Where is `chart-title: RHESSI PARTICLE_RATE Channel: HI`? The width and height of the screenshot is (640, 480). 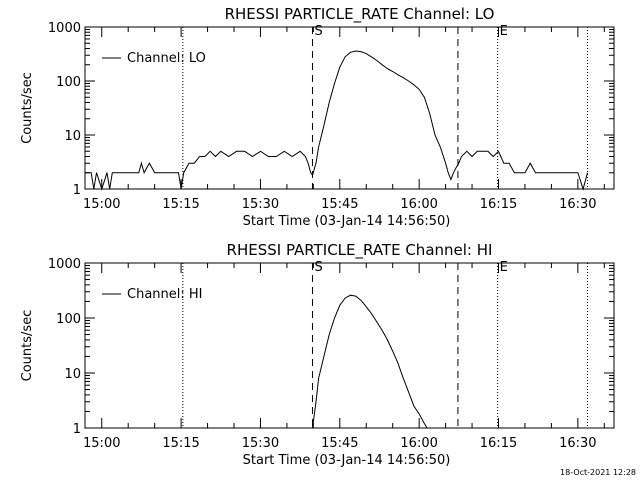 chart-title: RHESSI PARTICLE_RATE Channel: HI is located at coordinates (360, 250).